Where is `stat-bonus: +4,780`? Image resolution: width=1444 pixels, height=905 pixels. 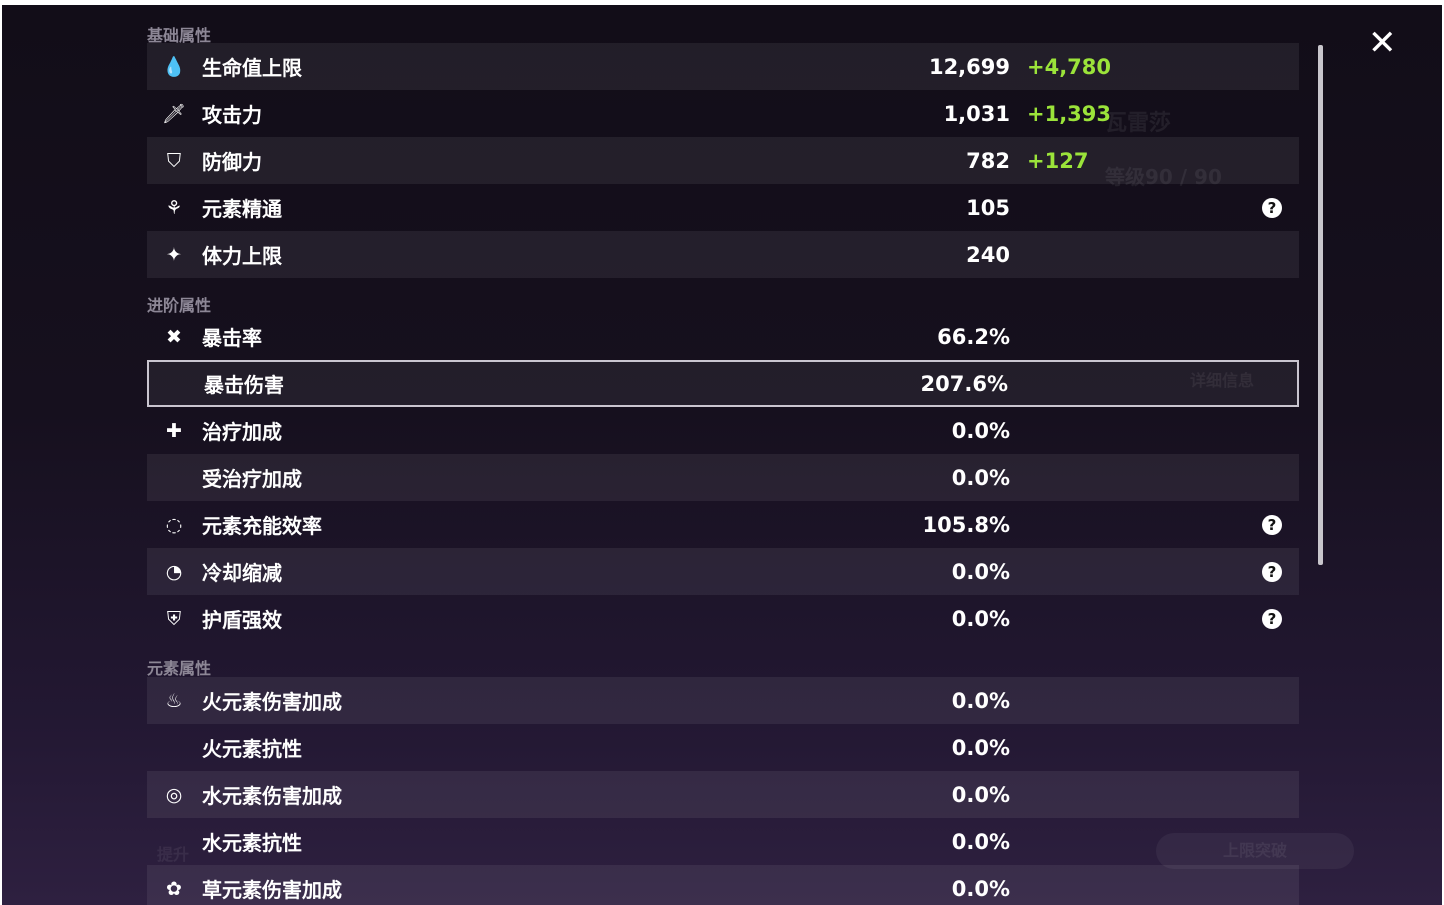
stat-bonus: +4,780 is located at coordinates (1069, 66).